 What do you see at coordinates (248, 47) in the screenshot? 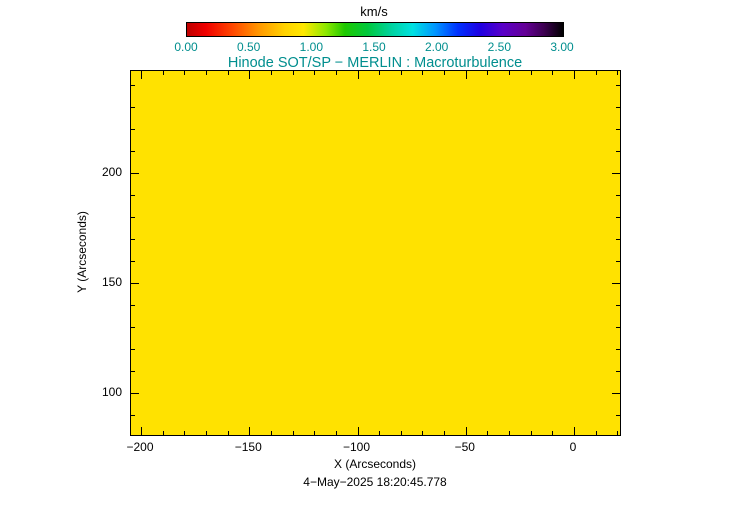
I see `colorbar-tick-label: 0.50` at bounding box center [248, 47].